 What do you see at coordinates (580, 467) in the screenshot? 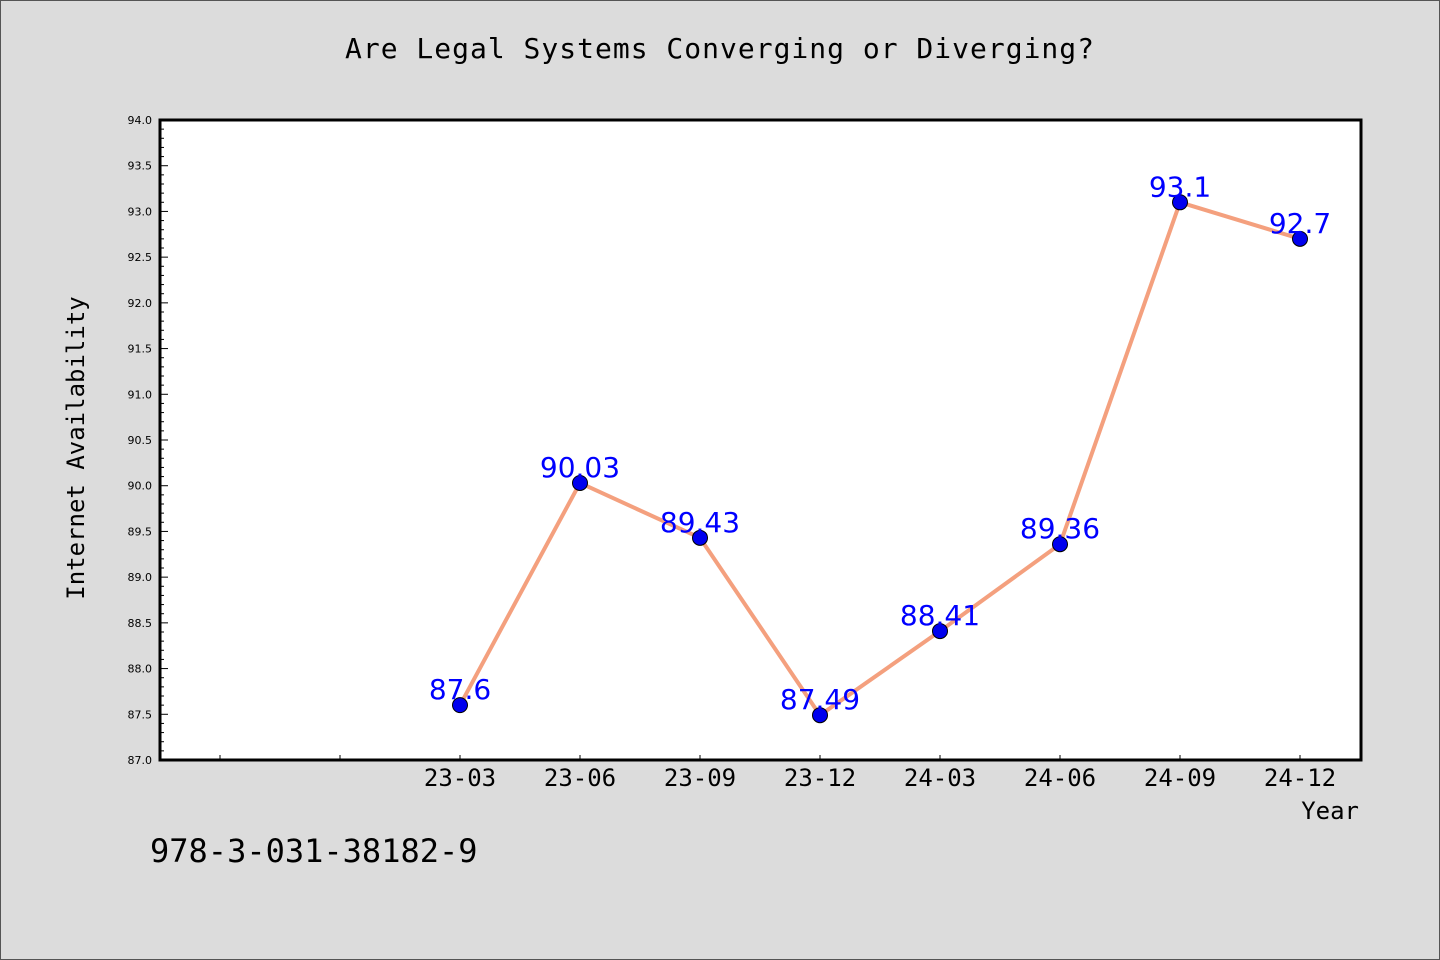
I see `data-point-label: 90.03` at bounding box center [580, 467].